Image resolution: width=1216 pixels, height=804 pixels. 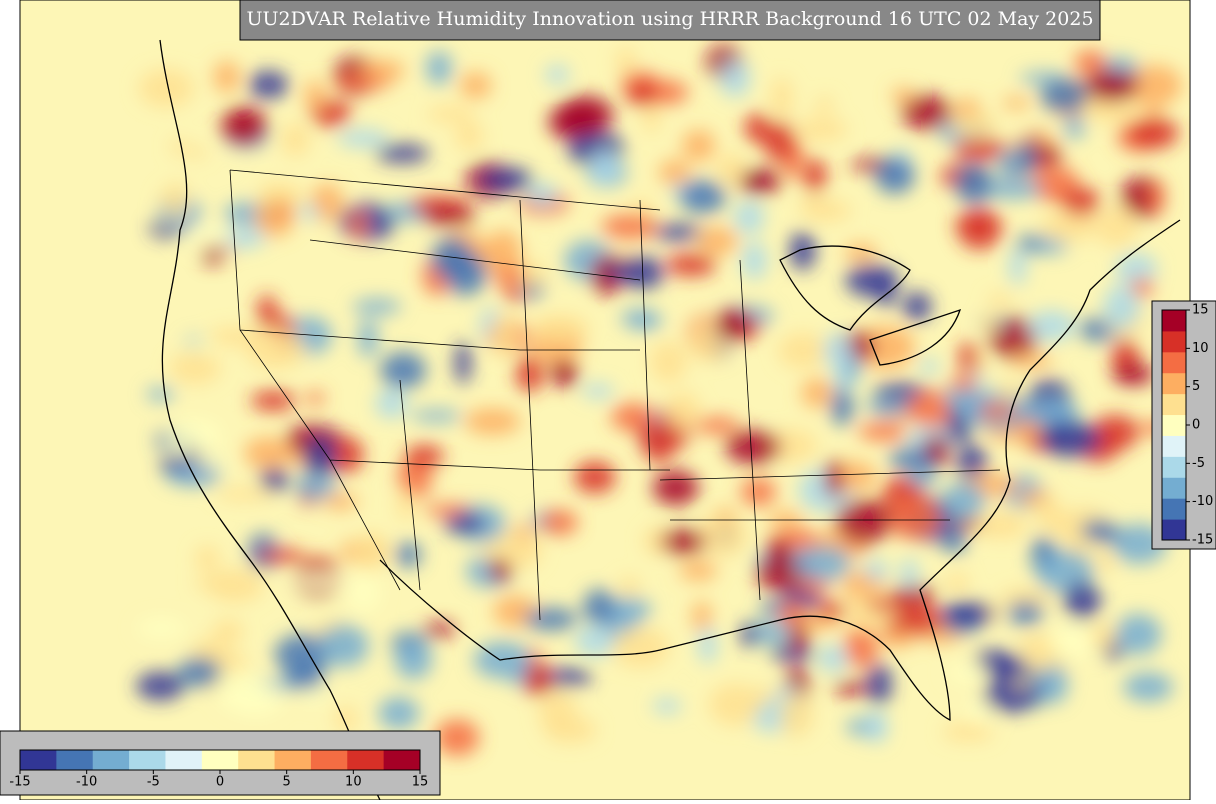 I want to click on colorbar-tick-label: 15, so click(x=1200, y=310).